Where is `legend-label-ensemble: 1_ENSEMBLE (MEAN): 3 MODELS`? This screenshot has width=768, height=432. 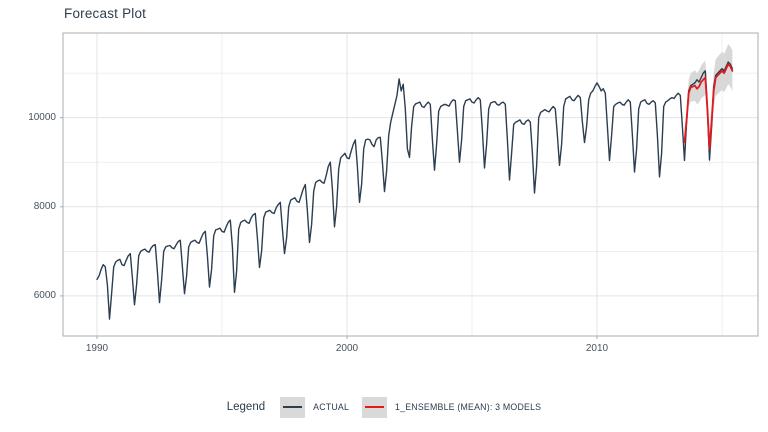 legend-label-ensemble: 1_ENSEMBLE (MEAN): 3 MODELS is located at coordinates (468, 407).